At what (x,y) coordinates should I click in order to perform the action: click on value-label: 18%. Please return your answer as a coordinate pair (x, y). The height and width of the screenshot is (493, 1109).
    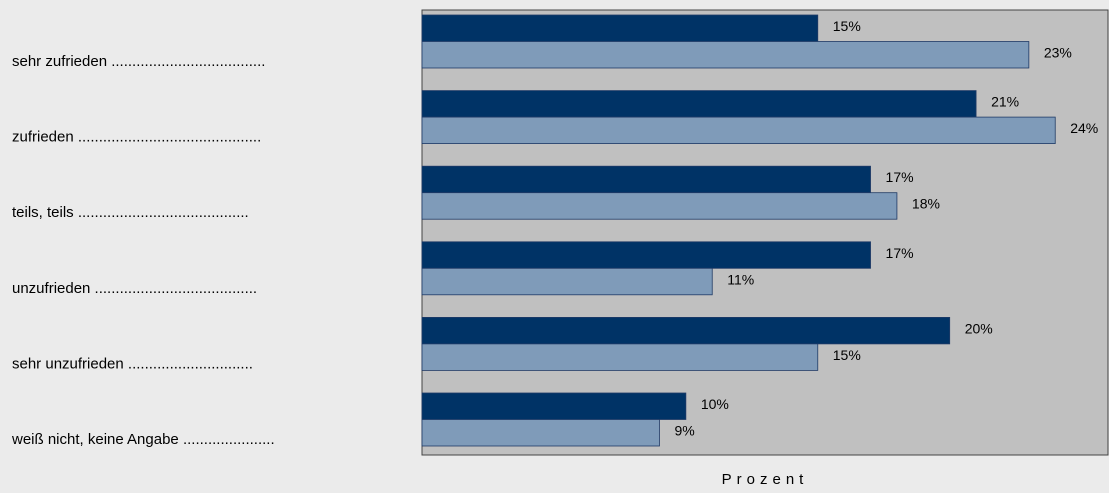
    Looking at the image, I should click on (926, 204).